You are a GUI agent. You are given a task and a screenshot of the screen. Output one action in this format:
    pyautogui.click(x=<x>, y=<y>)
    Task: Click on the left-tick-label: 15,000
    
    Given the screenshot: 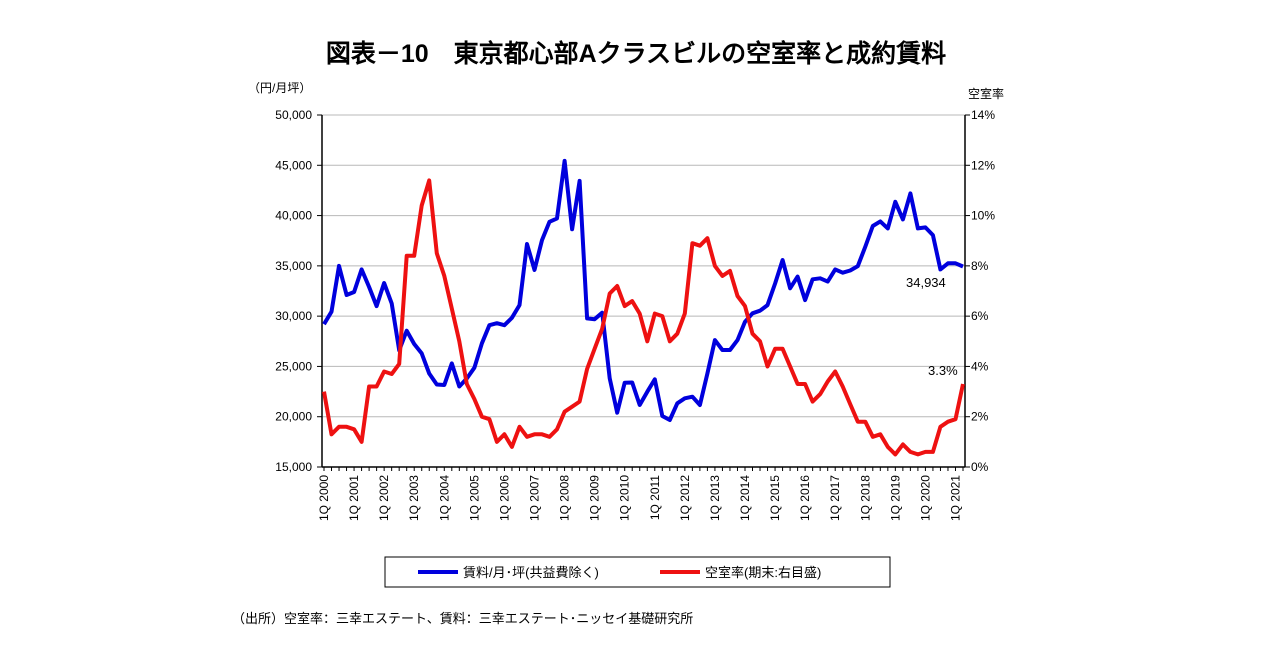 What is the action you would take?
    pyautogui.click(x=293, y=467)
    